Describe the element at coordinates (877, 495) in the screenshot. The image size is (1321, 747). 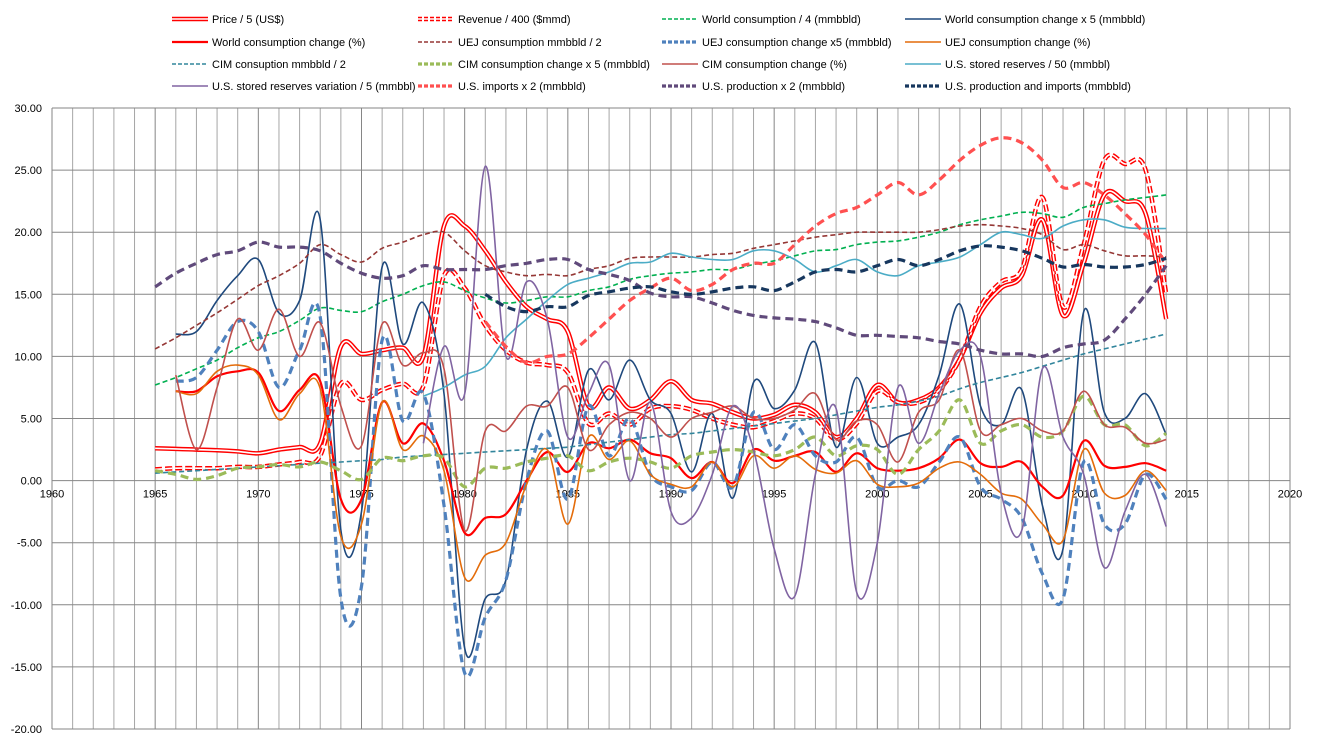
I see `x-tick-label: 2000` at that location.